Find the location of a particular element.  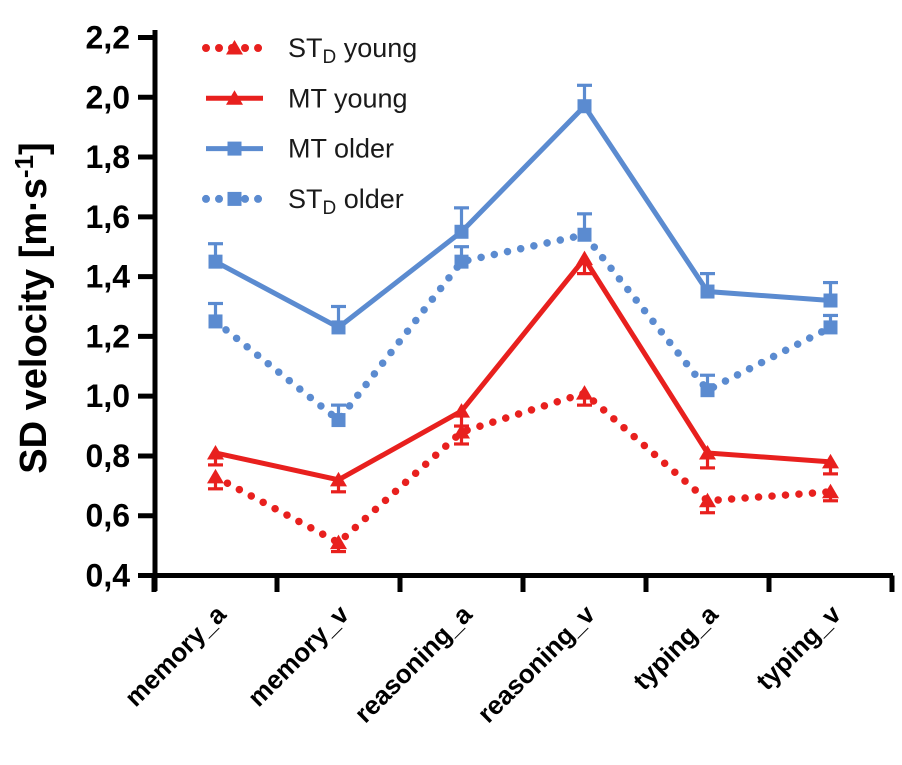

legend-item-std-older: STD older is located at coordinates (303, 201).